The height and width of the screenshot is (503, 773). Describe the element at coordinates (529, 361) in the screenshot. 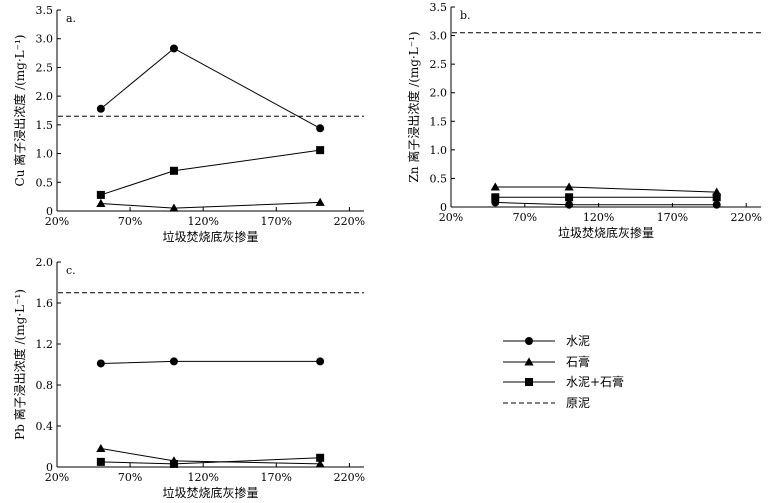

I see `legend-marker-triangle` at that location.